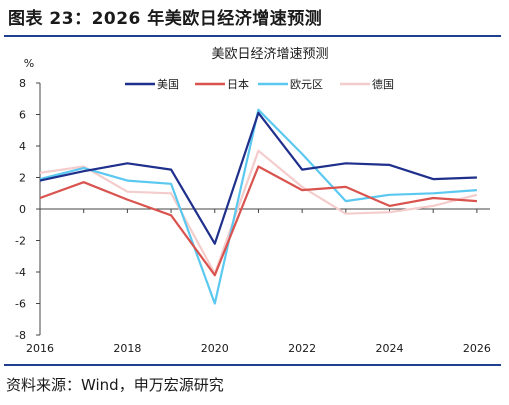 The image size is (509, 405). What do you see at coordinates (252, 36) in the screenshot?
I see `title-rule` at bounding box center [252, 36].